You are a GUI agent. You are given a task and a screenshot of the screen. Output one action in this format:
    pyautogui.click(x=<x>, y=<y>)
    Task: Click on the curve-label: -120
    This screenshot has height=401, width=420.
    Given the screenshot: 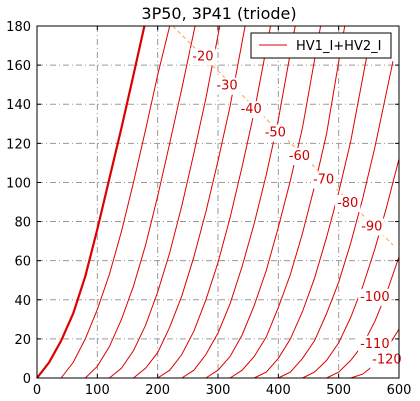 What is the action you would take?
    pyautogui.click(x=387, y=359)
    